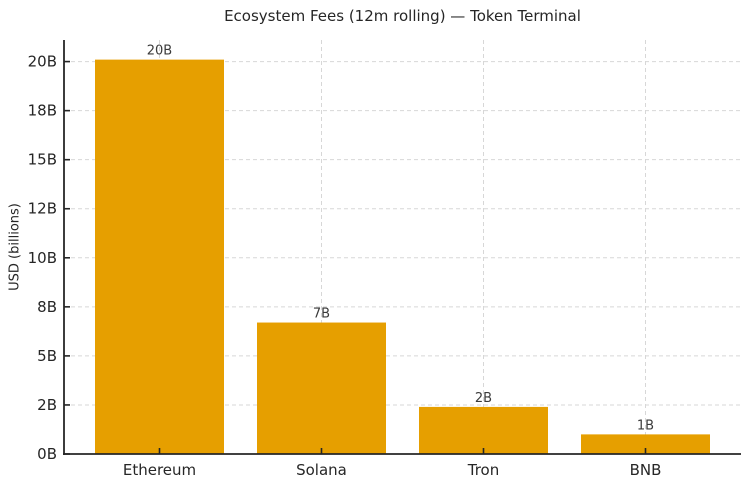 Image resolution: width=750 pixels, height=484 pixels. I want to click on bar-ethereum, so click(159, 257).